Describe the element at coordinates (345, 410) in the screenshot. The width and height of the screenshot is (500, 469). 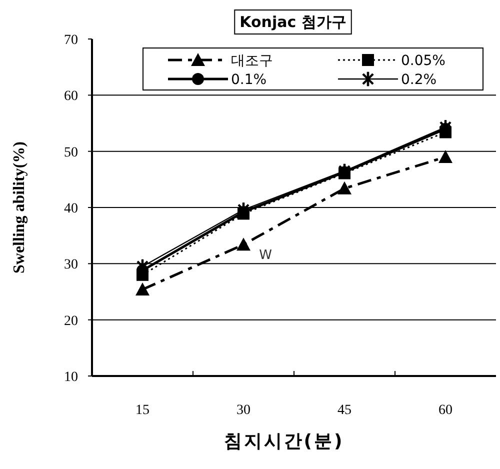
I see `x-tick-label: 45` at that location.